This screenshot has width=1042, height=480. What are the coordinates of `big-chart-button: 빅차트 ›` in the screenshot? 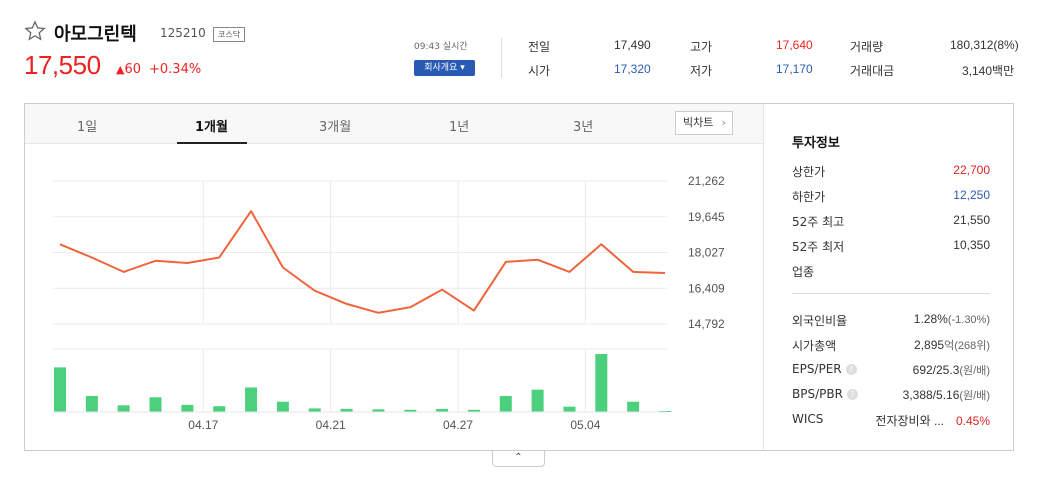 It's located at (704, 123).